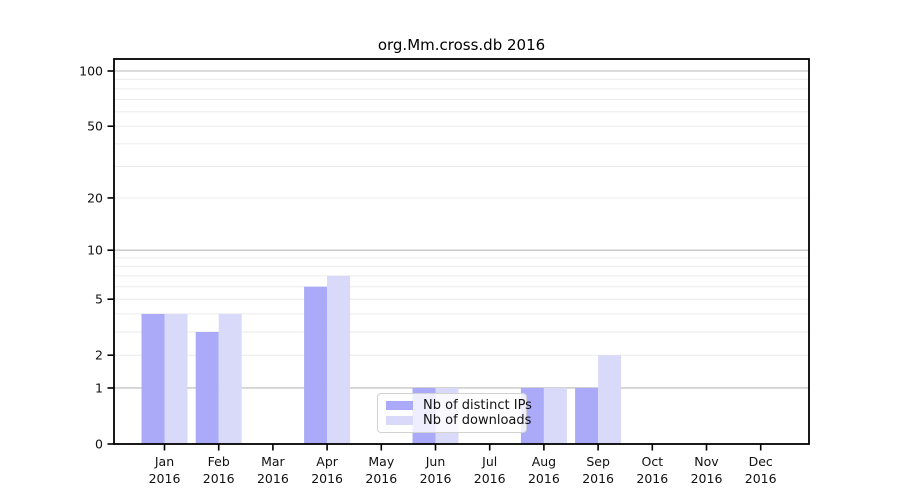 This screenshot has height=500, width=900. What do you see at coordinates (91, 71) in the screenshot?
I see `y-tick-label: 100` at bounding box center [91, 71].